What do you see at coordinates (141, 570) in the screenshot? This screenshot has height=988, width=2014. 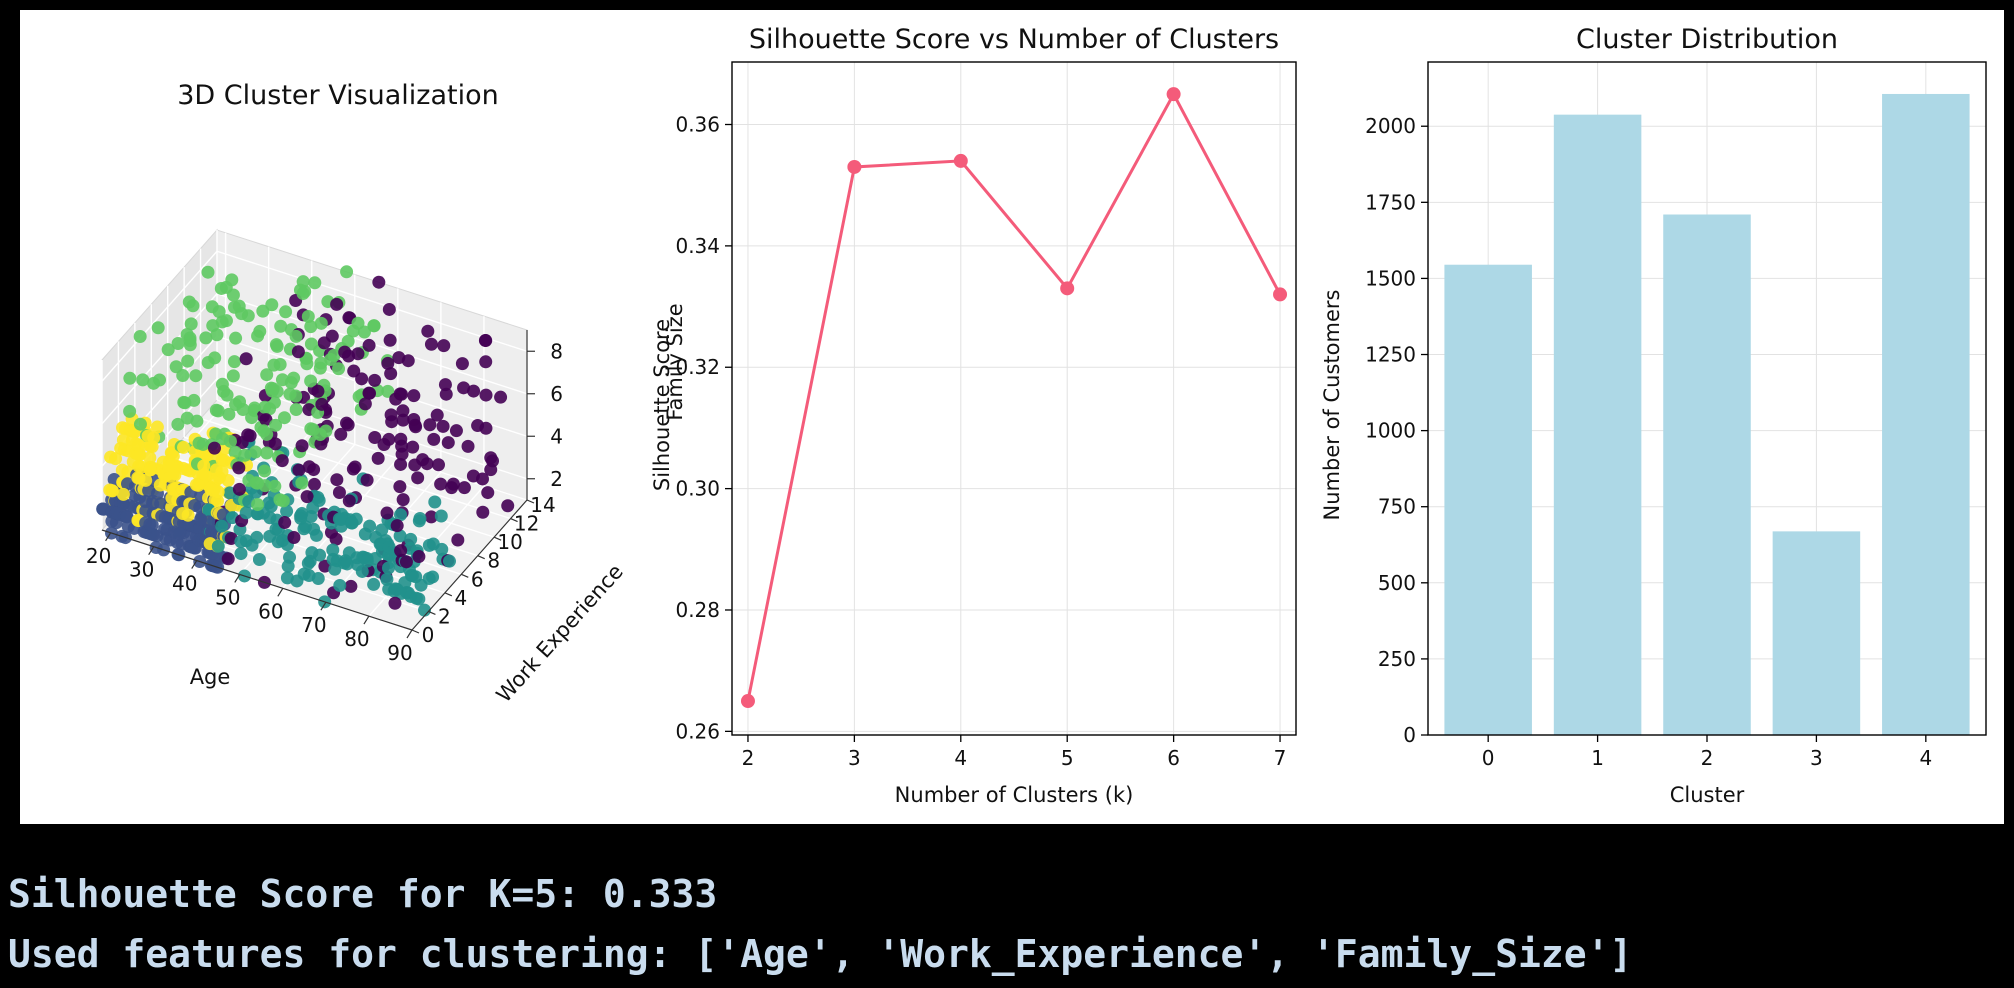 I see `scatter3d-xtick-label: 30` at bounding box center [141, 570].